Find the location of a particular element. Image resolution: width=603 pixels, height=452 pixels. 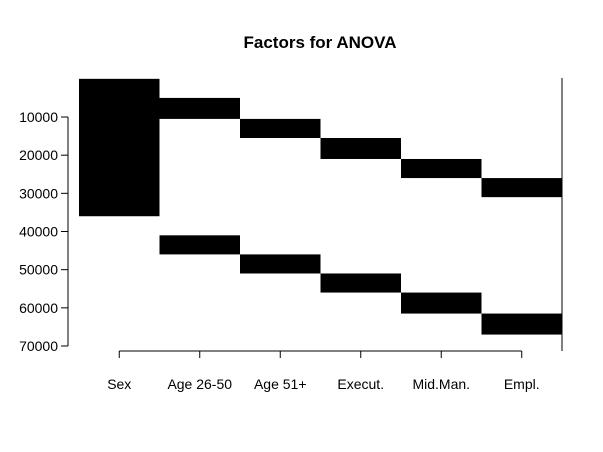

x-tick-label: Age 26-50 is located at coordinates (199, 384).